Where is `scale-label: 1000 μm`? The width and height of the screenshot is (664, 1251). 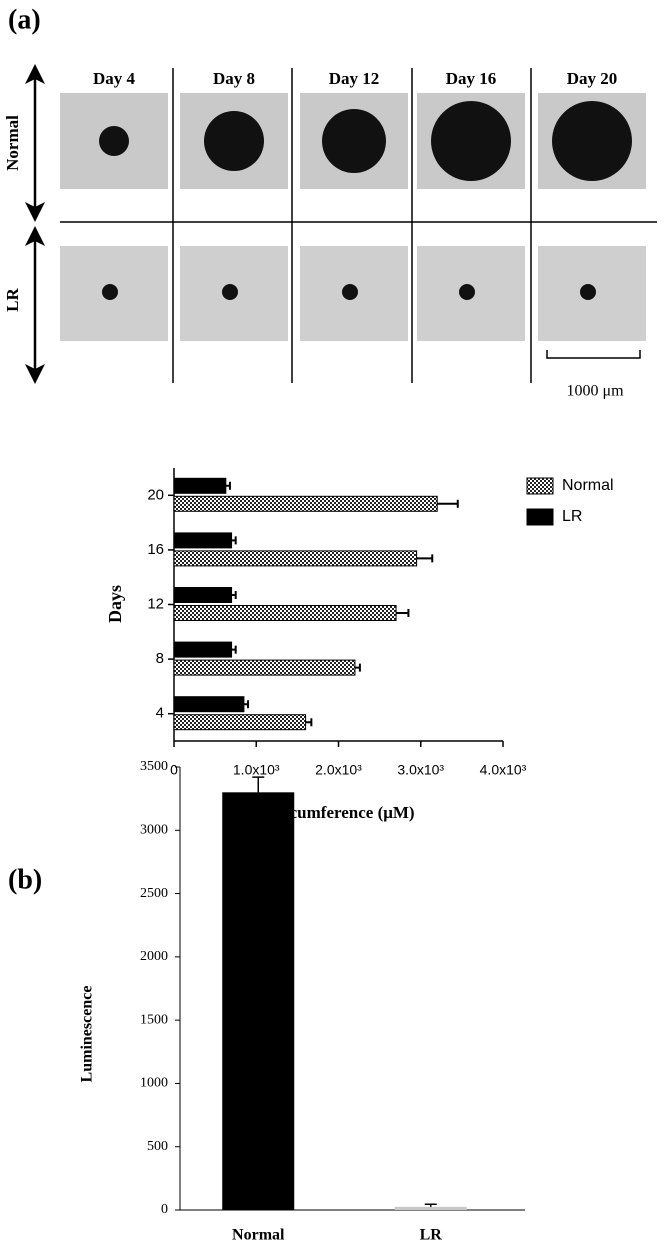
scale-label: 1000 μm is located at coordinates (595, 391).